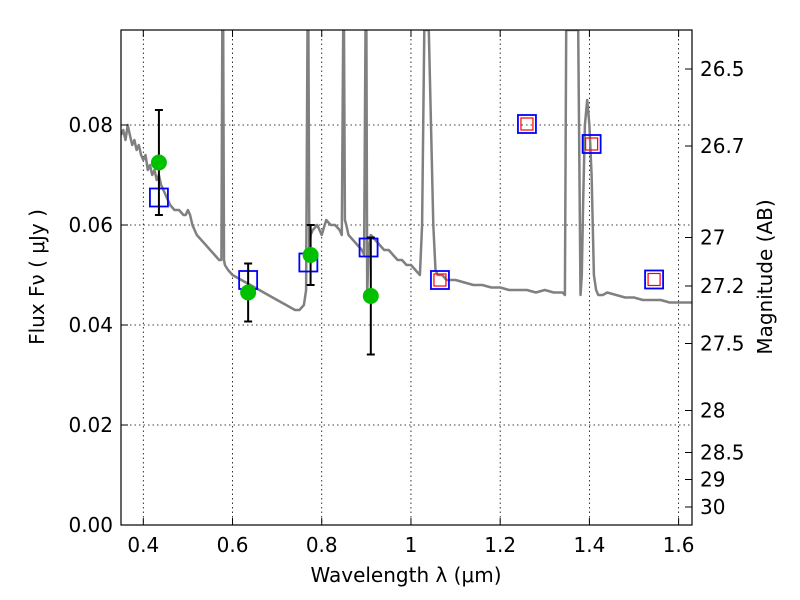  What do you see at coordinates (722, 69) in the screenshot?
I see `y2-tick-label: 26.5` at bounding box center [722, 69].